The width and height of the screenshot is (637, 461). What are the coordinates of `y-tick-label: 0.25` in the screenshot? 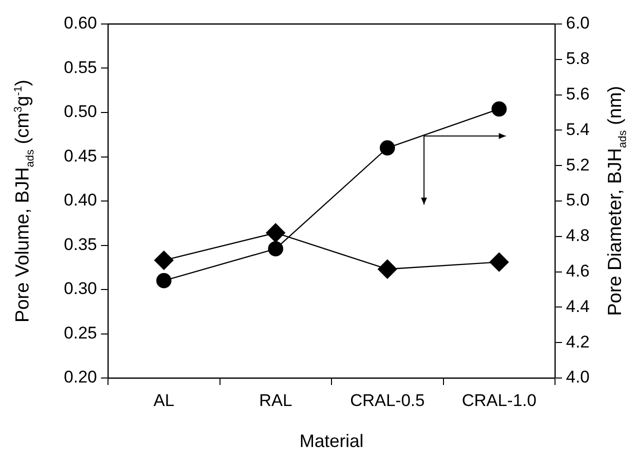 It's located at (80, 332).